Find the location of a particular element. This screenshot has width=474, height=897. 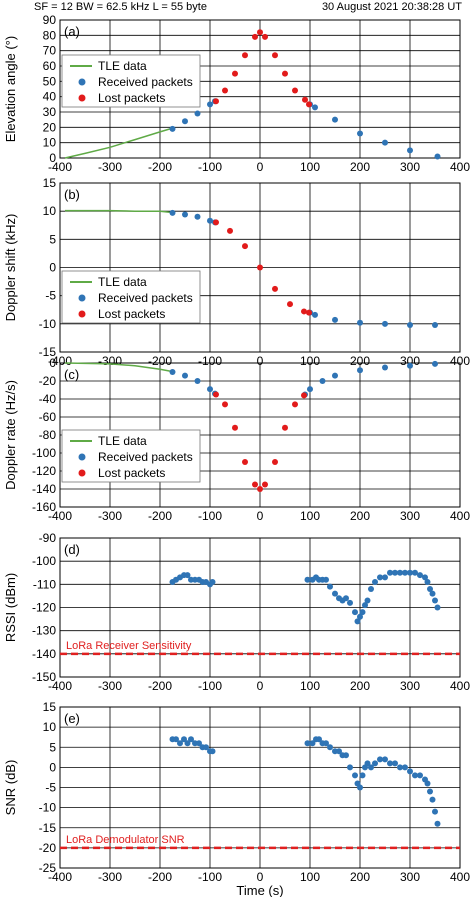

y-tick-label: -160 is located at coordinates (44, 507).